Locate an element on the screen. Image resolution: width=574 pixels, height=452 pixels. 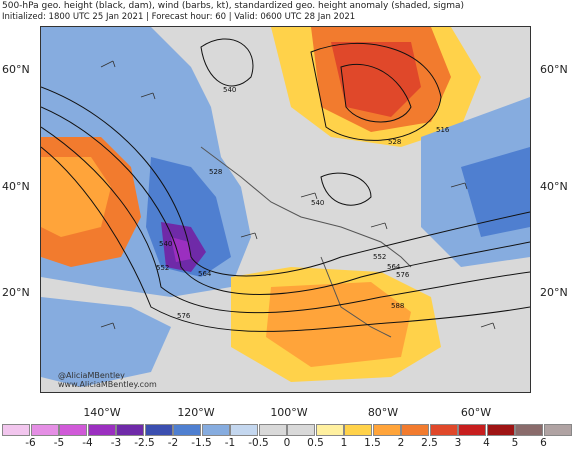
positive-anomaly-caribbean-inner is located at coordinates (338, 324).